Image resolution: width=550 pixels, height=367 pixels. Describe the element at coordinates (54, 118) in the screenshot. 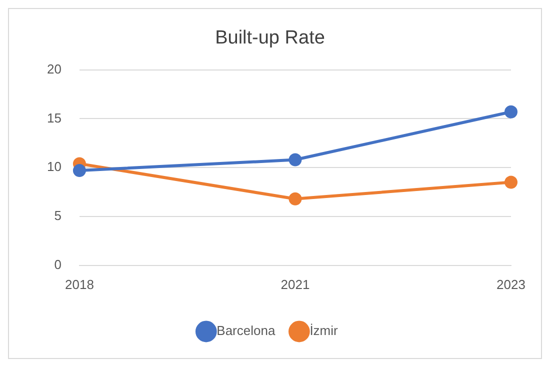

I see `y-tick-label: 15` at that location.